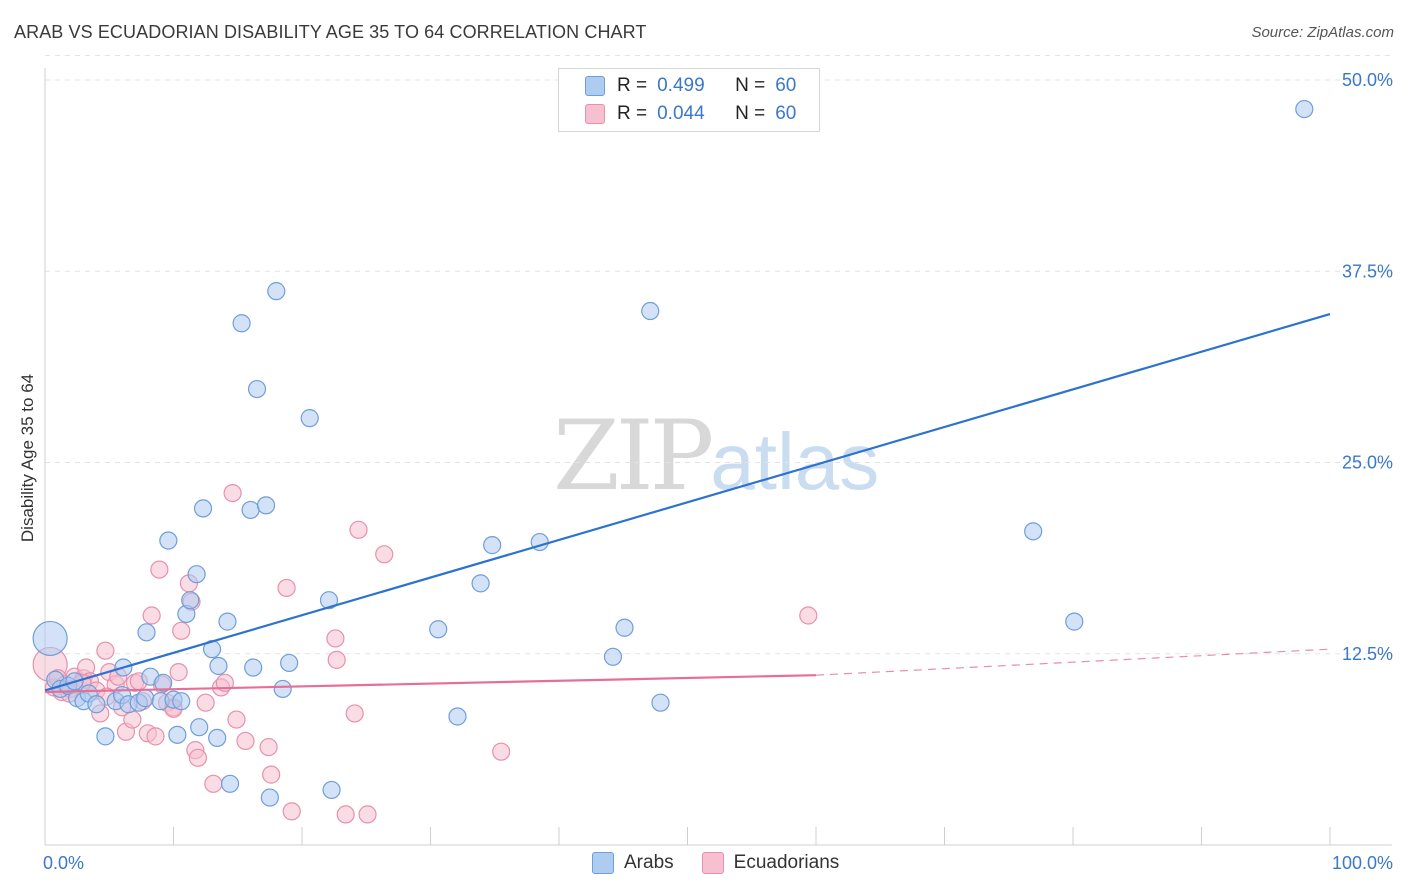  Describe the element at coordinates (681, 113) in the screenshot. I see `legend-r-value-ecuadorians: 0.044` at that location.